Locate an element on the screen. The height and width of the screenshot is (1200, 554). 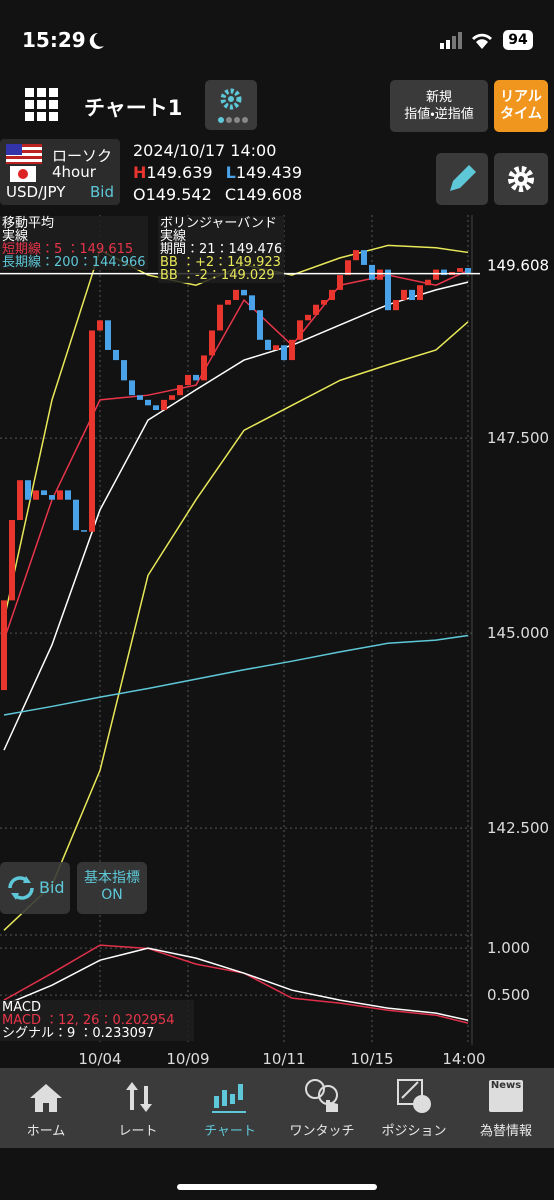
side: Bid is located at coordinates (102, 192).